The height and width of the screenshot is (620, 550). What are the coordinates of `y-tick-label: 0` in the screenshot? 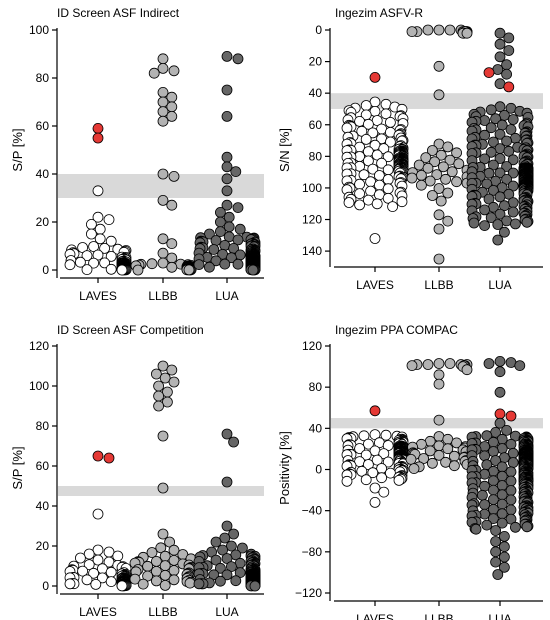 It's located at (318, 30).